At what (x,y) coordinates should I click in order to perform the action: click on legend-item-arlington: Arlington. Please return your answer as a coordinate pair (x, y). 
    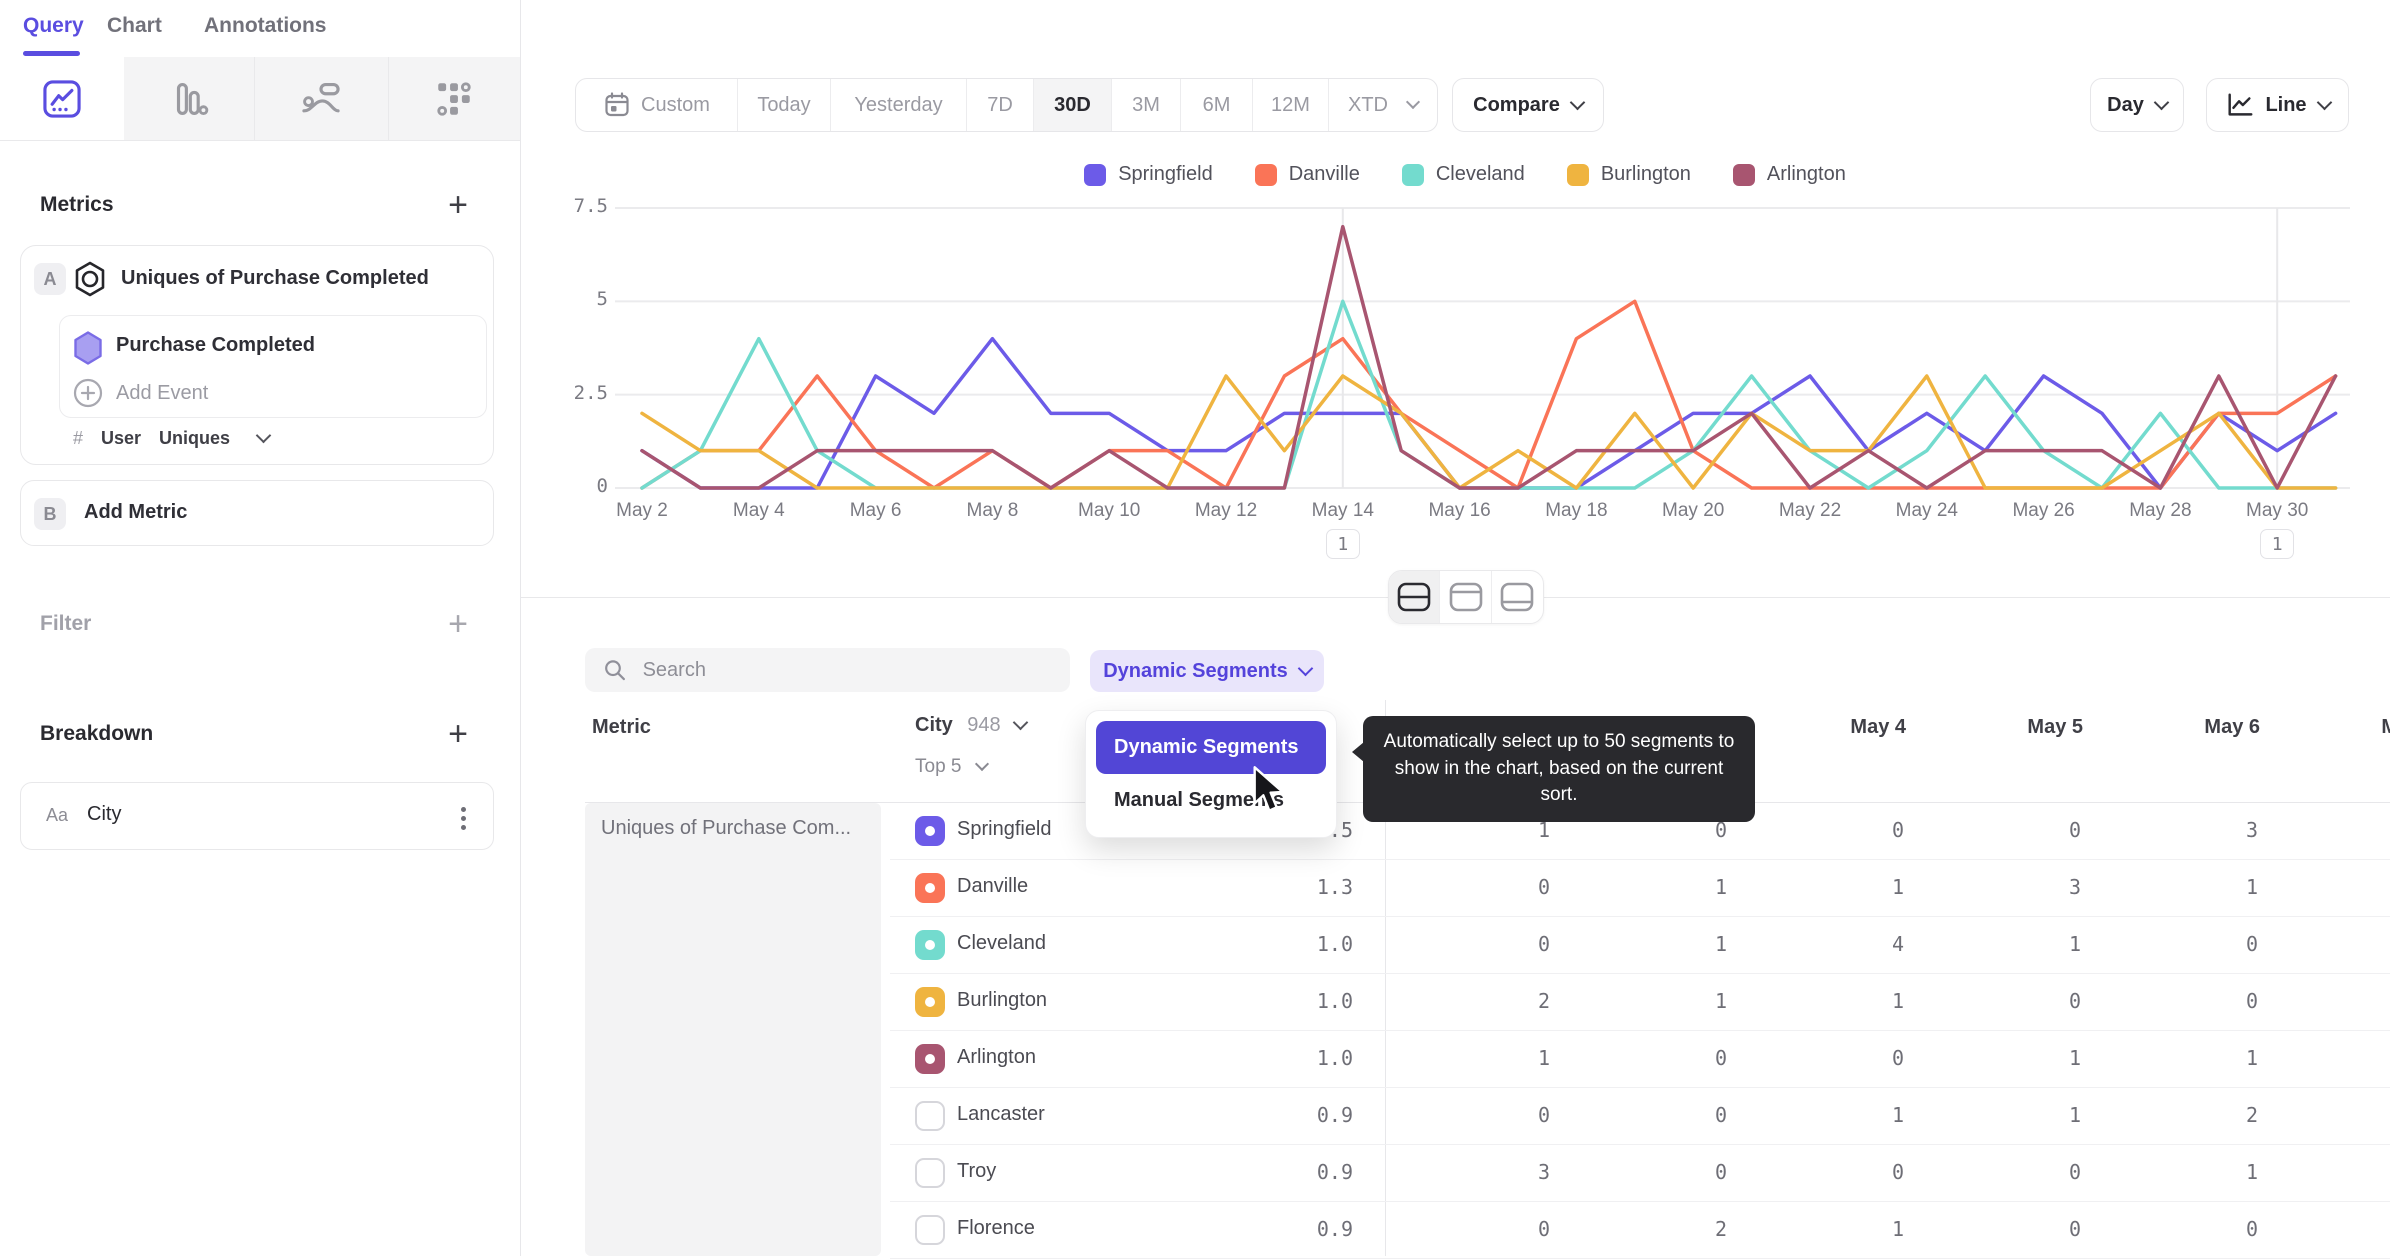
    Looking at the image, I should click on (1789, 174).